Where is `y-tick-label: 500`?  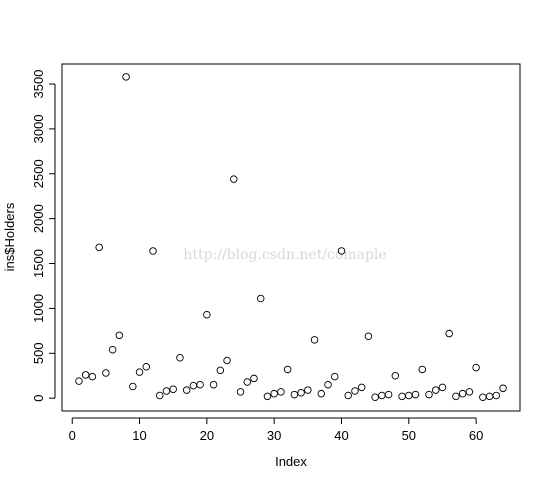 y-tick-label: 500 is located at coordinates (38, 353).